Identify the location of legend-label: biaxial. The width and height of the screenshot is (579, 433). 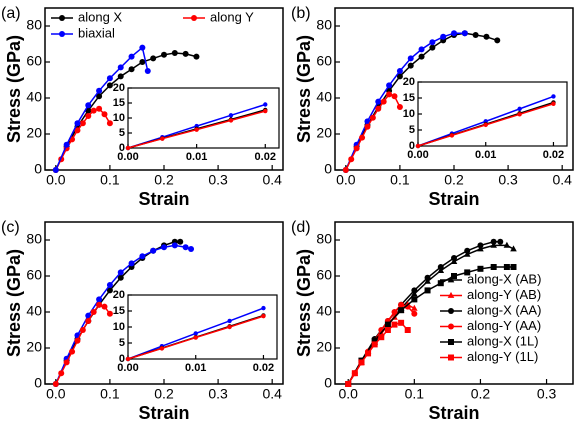
(96, 32).